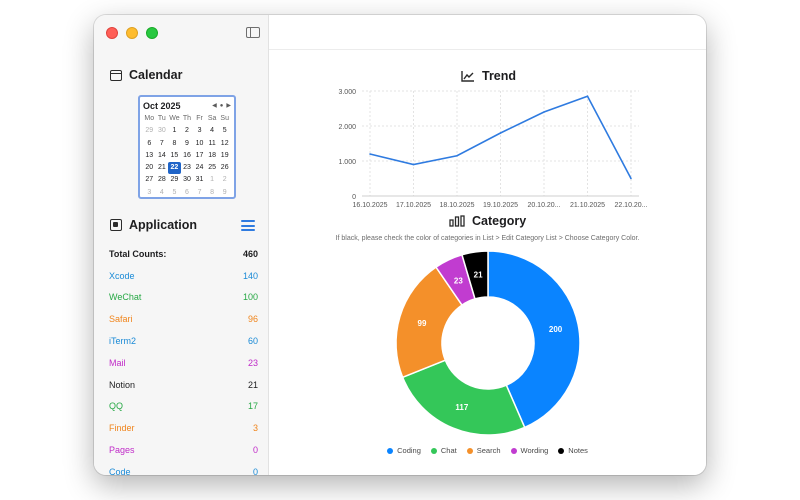  Describe the element at coordinates (199, 168) in the screenshot. I see `calendar-day: 24` at that location.